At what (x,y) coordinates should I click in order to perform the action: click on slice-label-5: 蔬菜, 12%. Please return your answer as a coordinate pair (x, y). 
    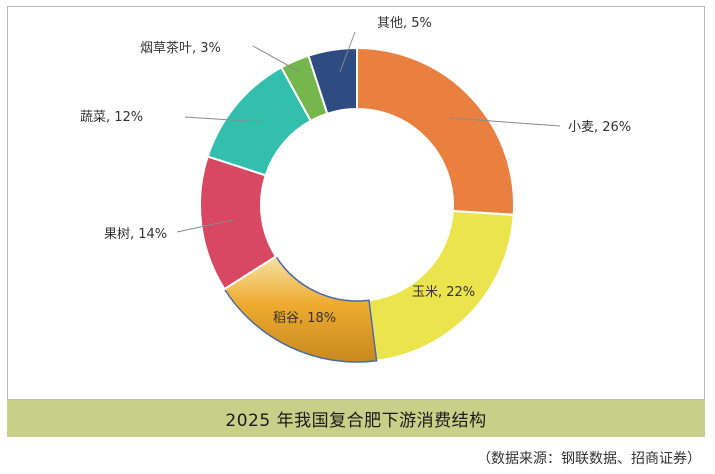
    Looking at the image, I should click on (111, 117).